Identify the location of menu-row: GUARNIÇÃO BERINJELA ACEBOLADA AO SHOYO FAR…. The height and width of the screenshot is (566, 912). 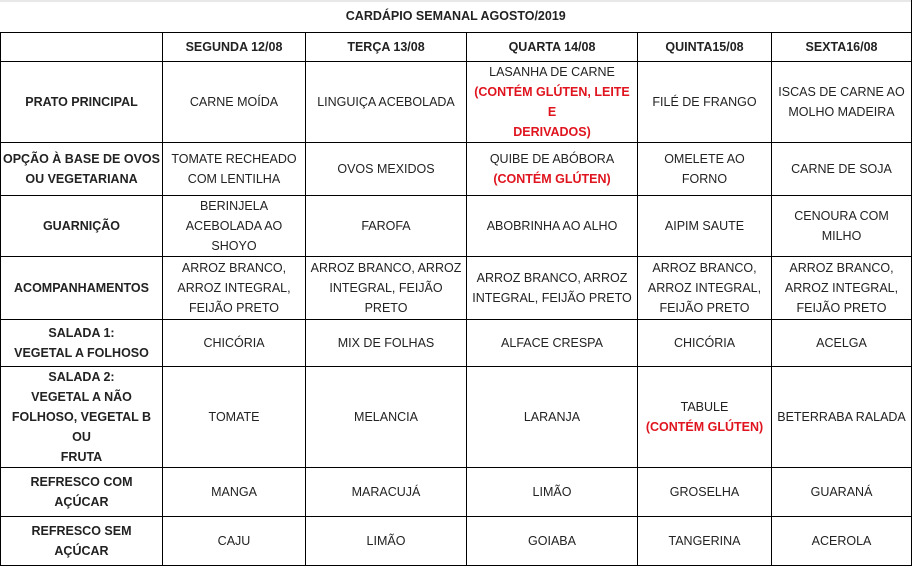
(456, 225).